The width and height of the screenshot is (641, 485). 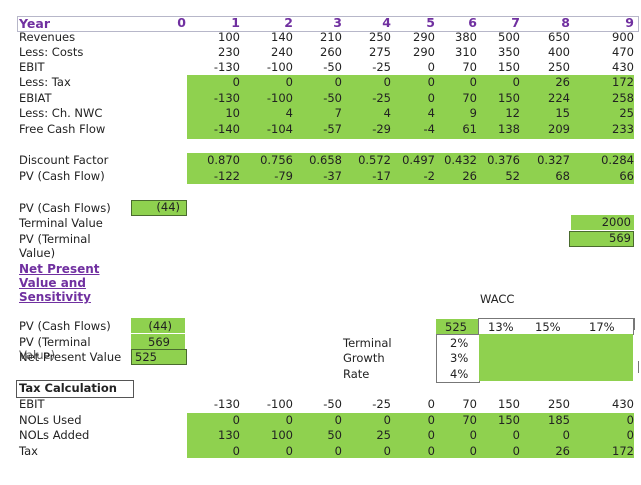 What do you see at coordinates (509, 37) in the screenshot?
I see `row-value: 500` at bounding box center [509, 37].